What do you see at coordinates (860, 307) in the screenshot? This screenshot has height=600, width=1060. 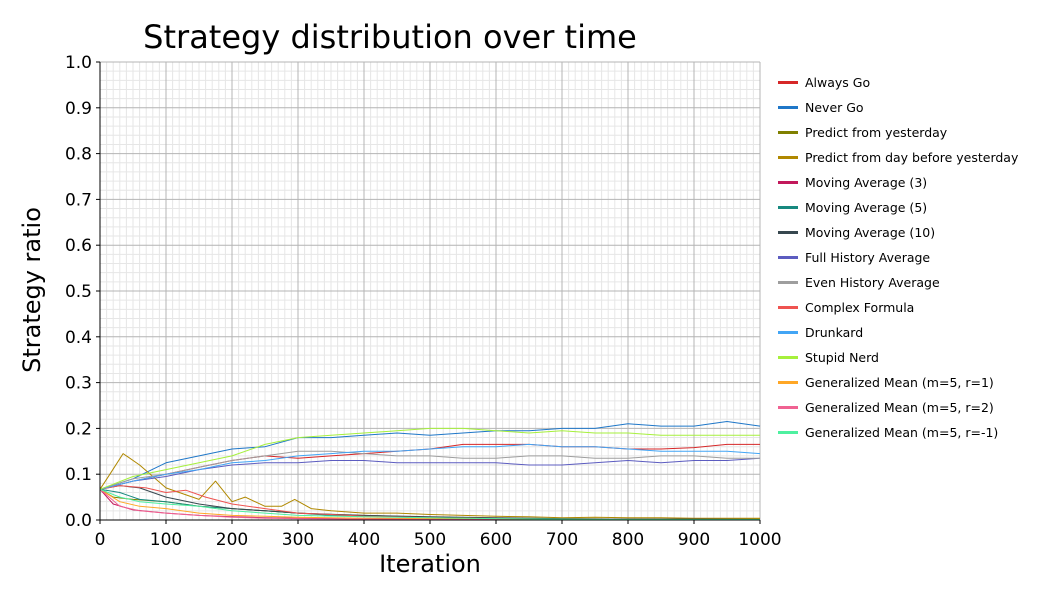 I see `legend-label: Complex Formula` at bounding box center [860, 307].